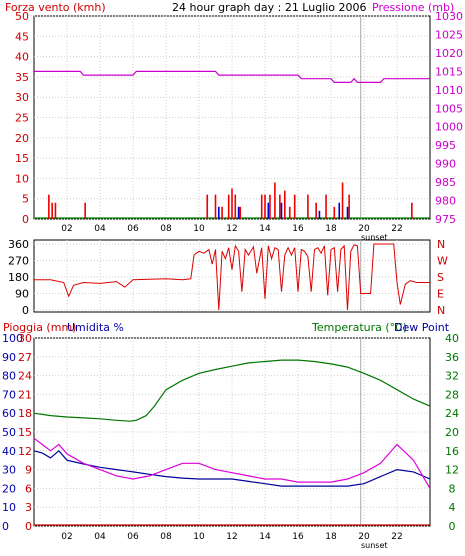 Image resolution: width=465 pixels, height=556 pixels. What do you see at coordinates (9, 357) in the screenshot?
I see `rain-tick-label: 90` at bounding box center [9, 357].